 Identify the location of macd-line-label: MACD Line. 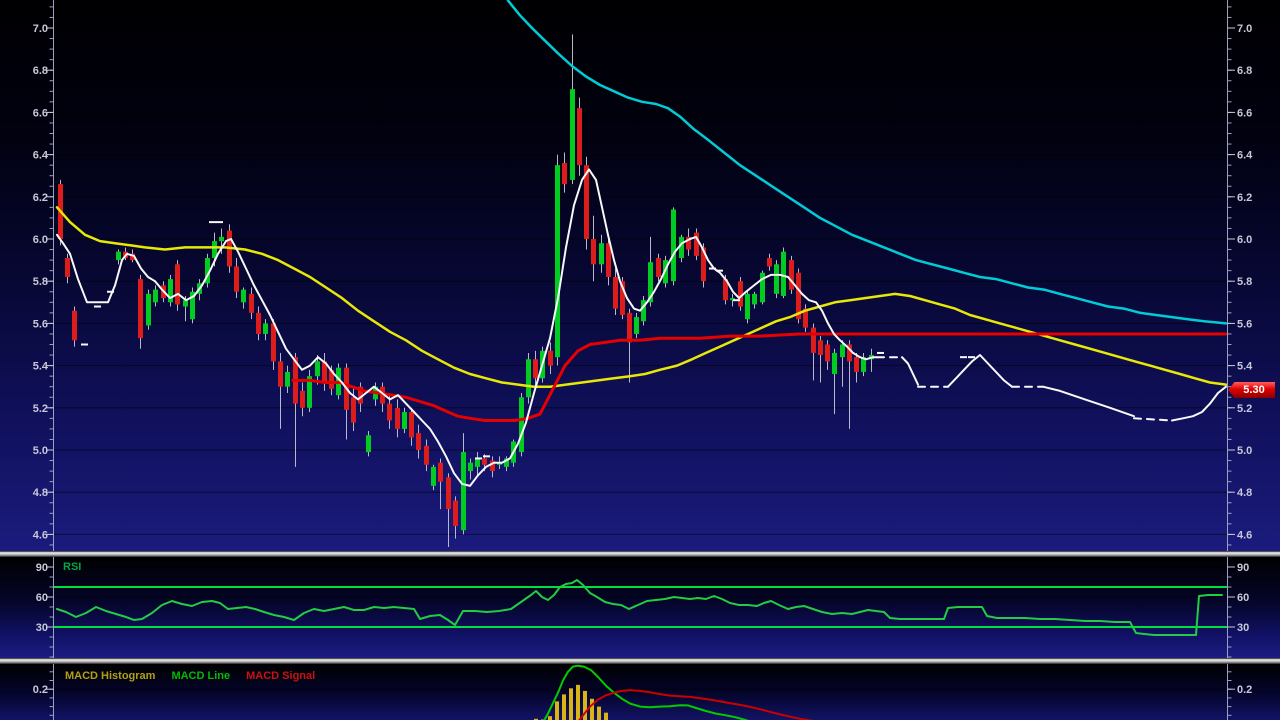
(201, 676).